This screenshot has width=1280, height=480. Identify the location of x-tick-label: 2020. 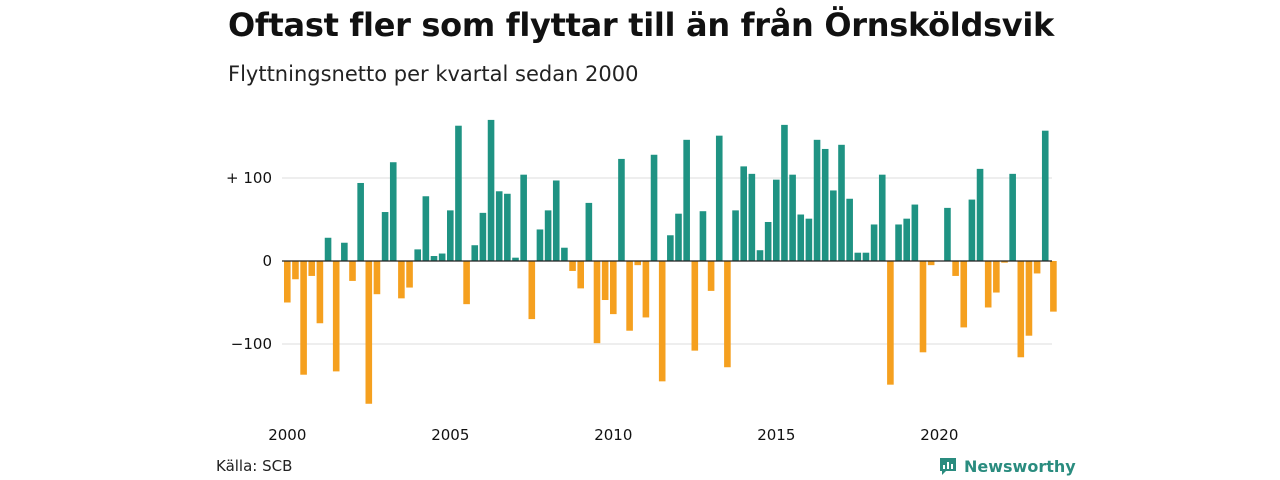
(939, 435).